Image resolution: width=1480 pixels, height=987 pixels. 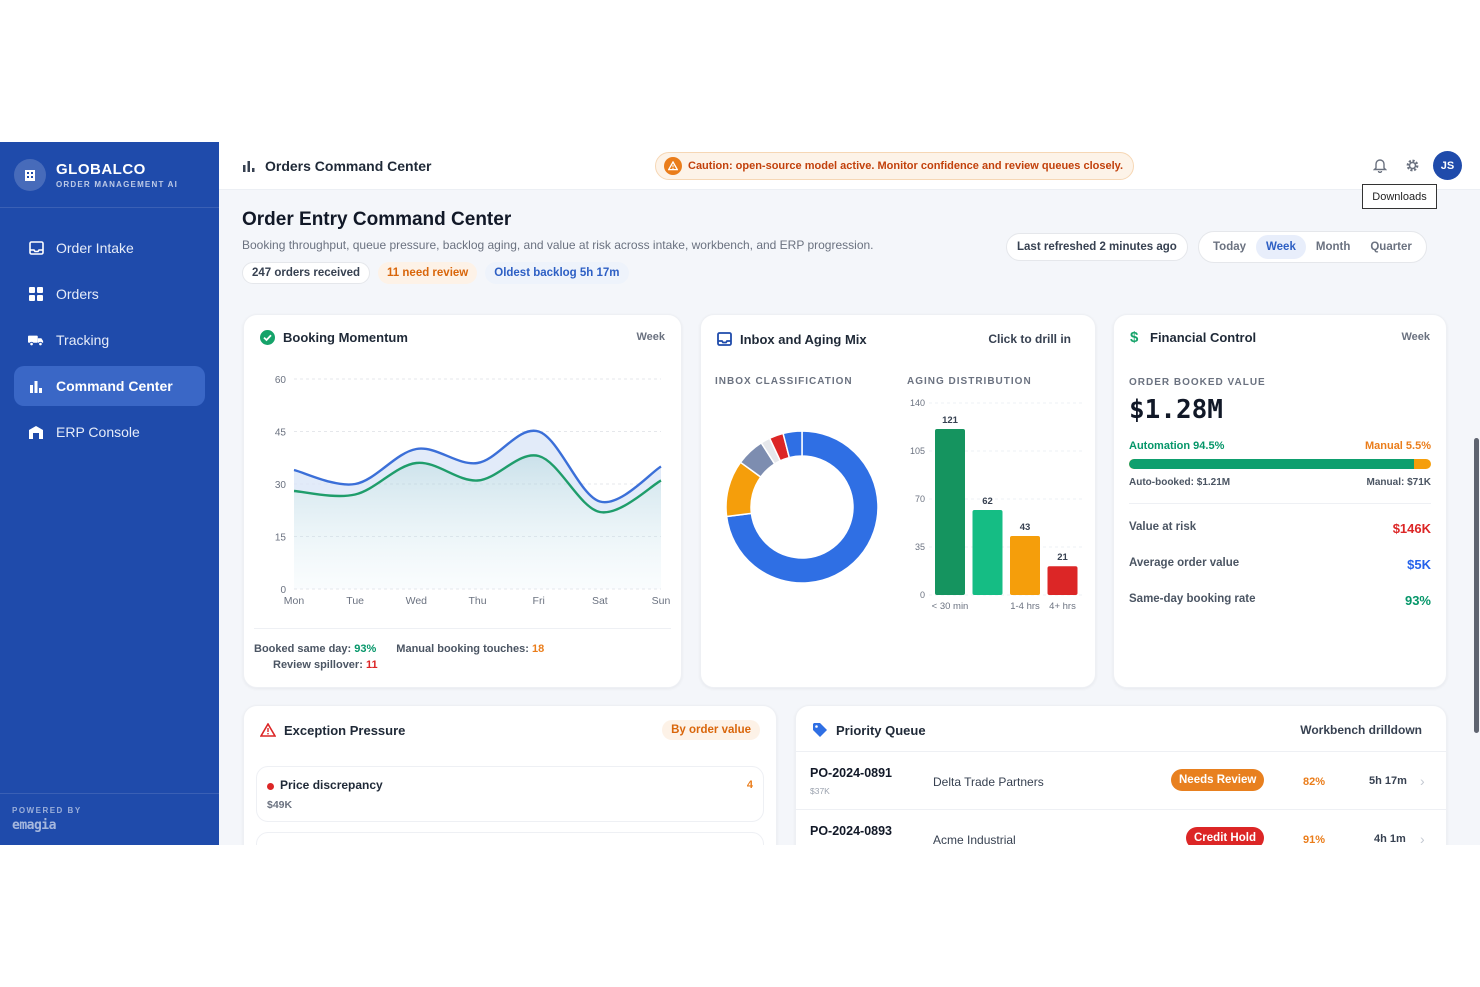 I want to click on exception-item, so click(x=510, y=838).